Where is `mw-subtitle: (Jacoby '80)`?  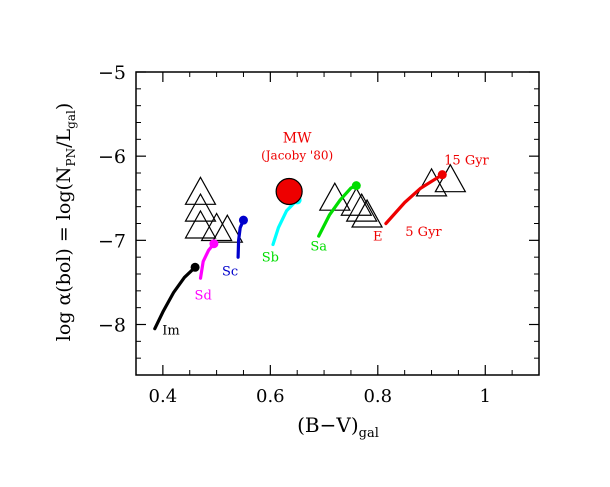 mw-subtitle: (Jacoby '80) is located at coordinates (297, 156).